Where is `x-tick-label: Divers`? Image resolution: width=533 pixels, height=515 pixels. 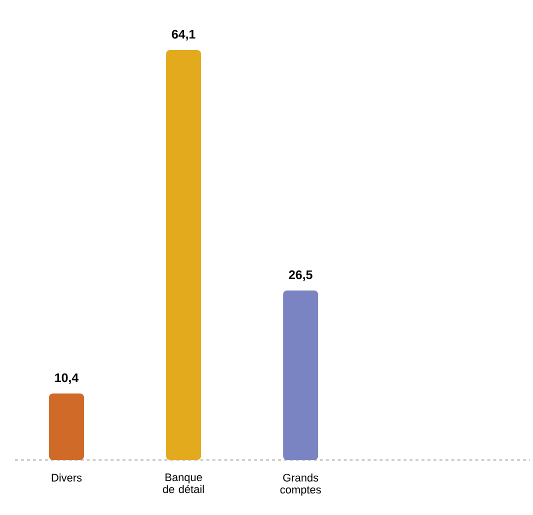 x-tick-label: Divers is located at coordinates (67, 478).